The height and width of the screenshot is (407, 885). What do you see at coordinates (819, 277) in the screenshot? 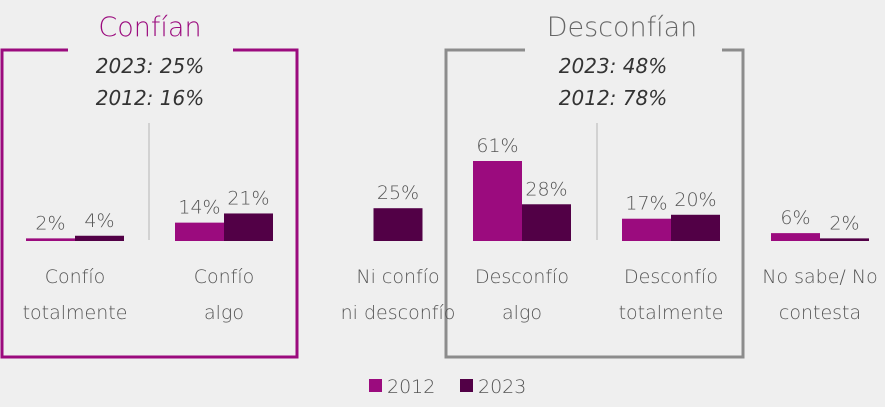
I see `category-label-5-line0: No sabe/ No` at bounding box center [819, 277].